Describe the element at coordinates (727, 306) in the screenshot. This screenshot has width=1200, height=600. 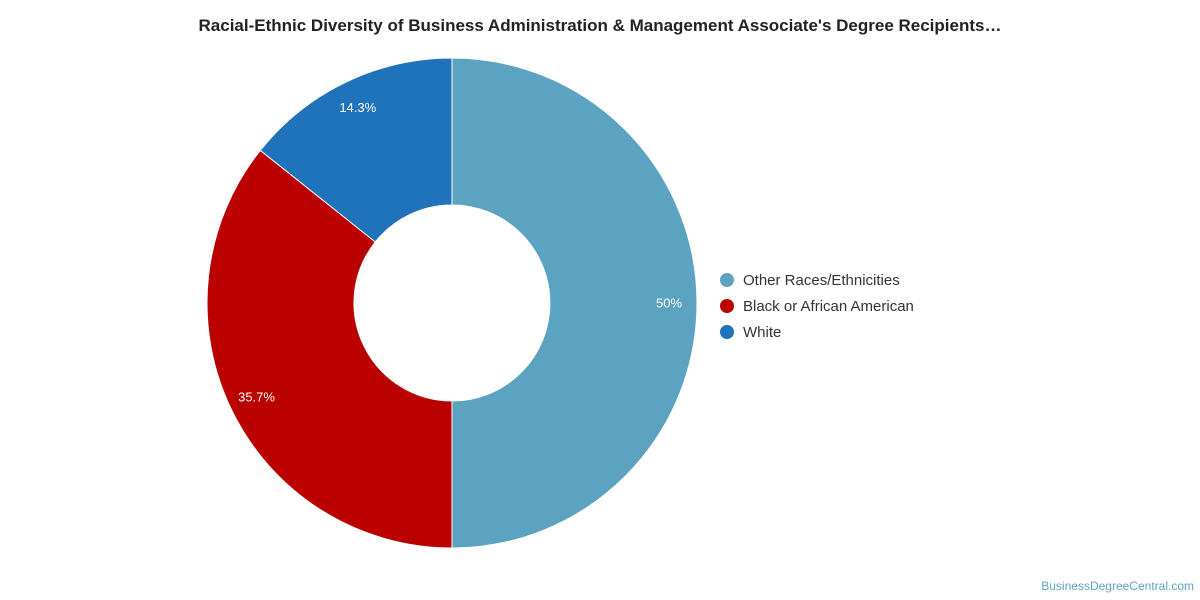
I see `legend-swatch-black-african-american` at that location.